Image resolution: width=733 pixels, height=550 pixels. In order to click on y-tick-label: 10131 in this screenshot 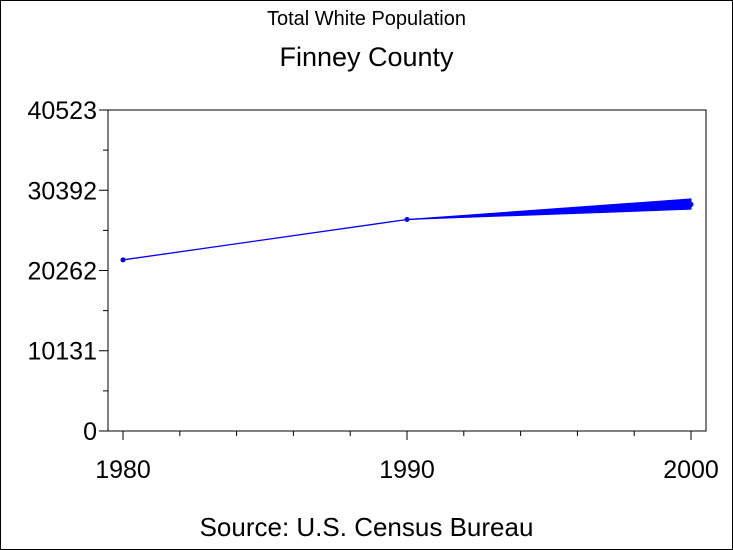, I will do `click(62, 352)`.